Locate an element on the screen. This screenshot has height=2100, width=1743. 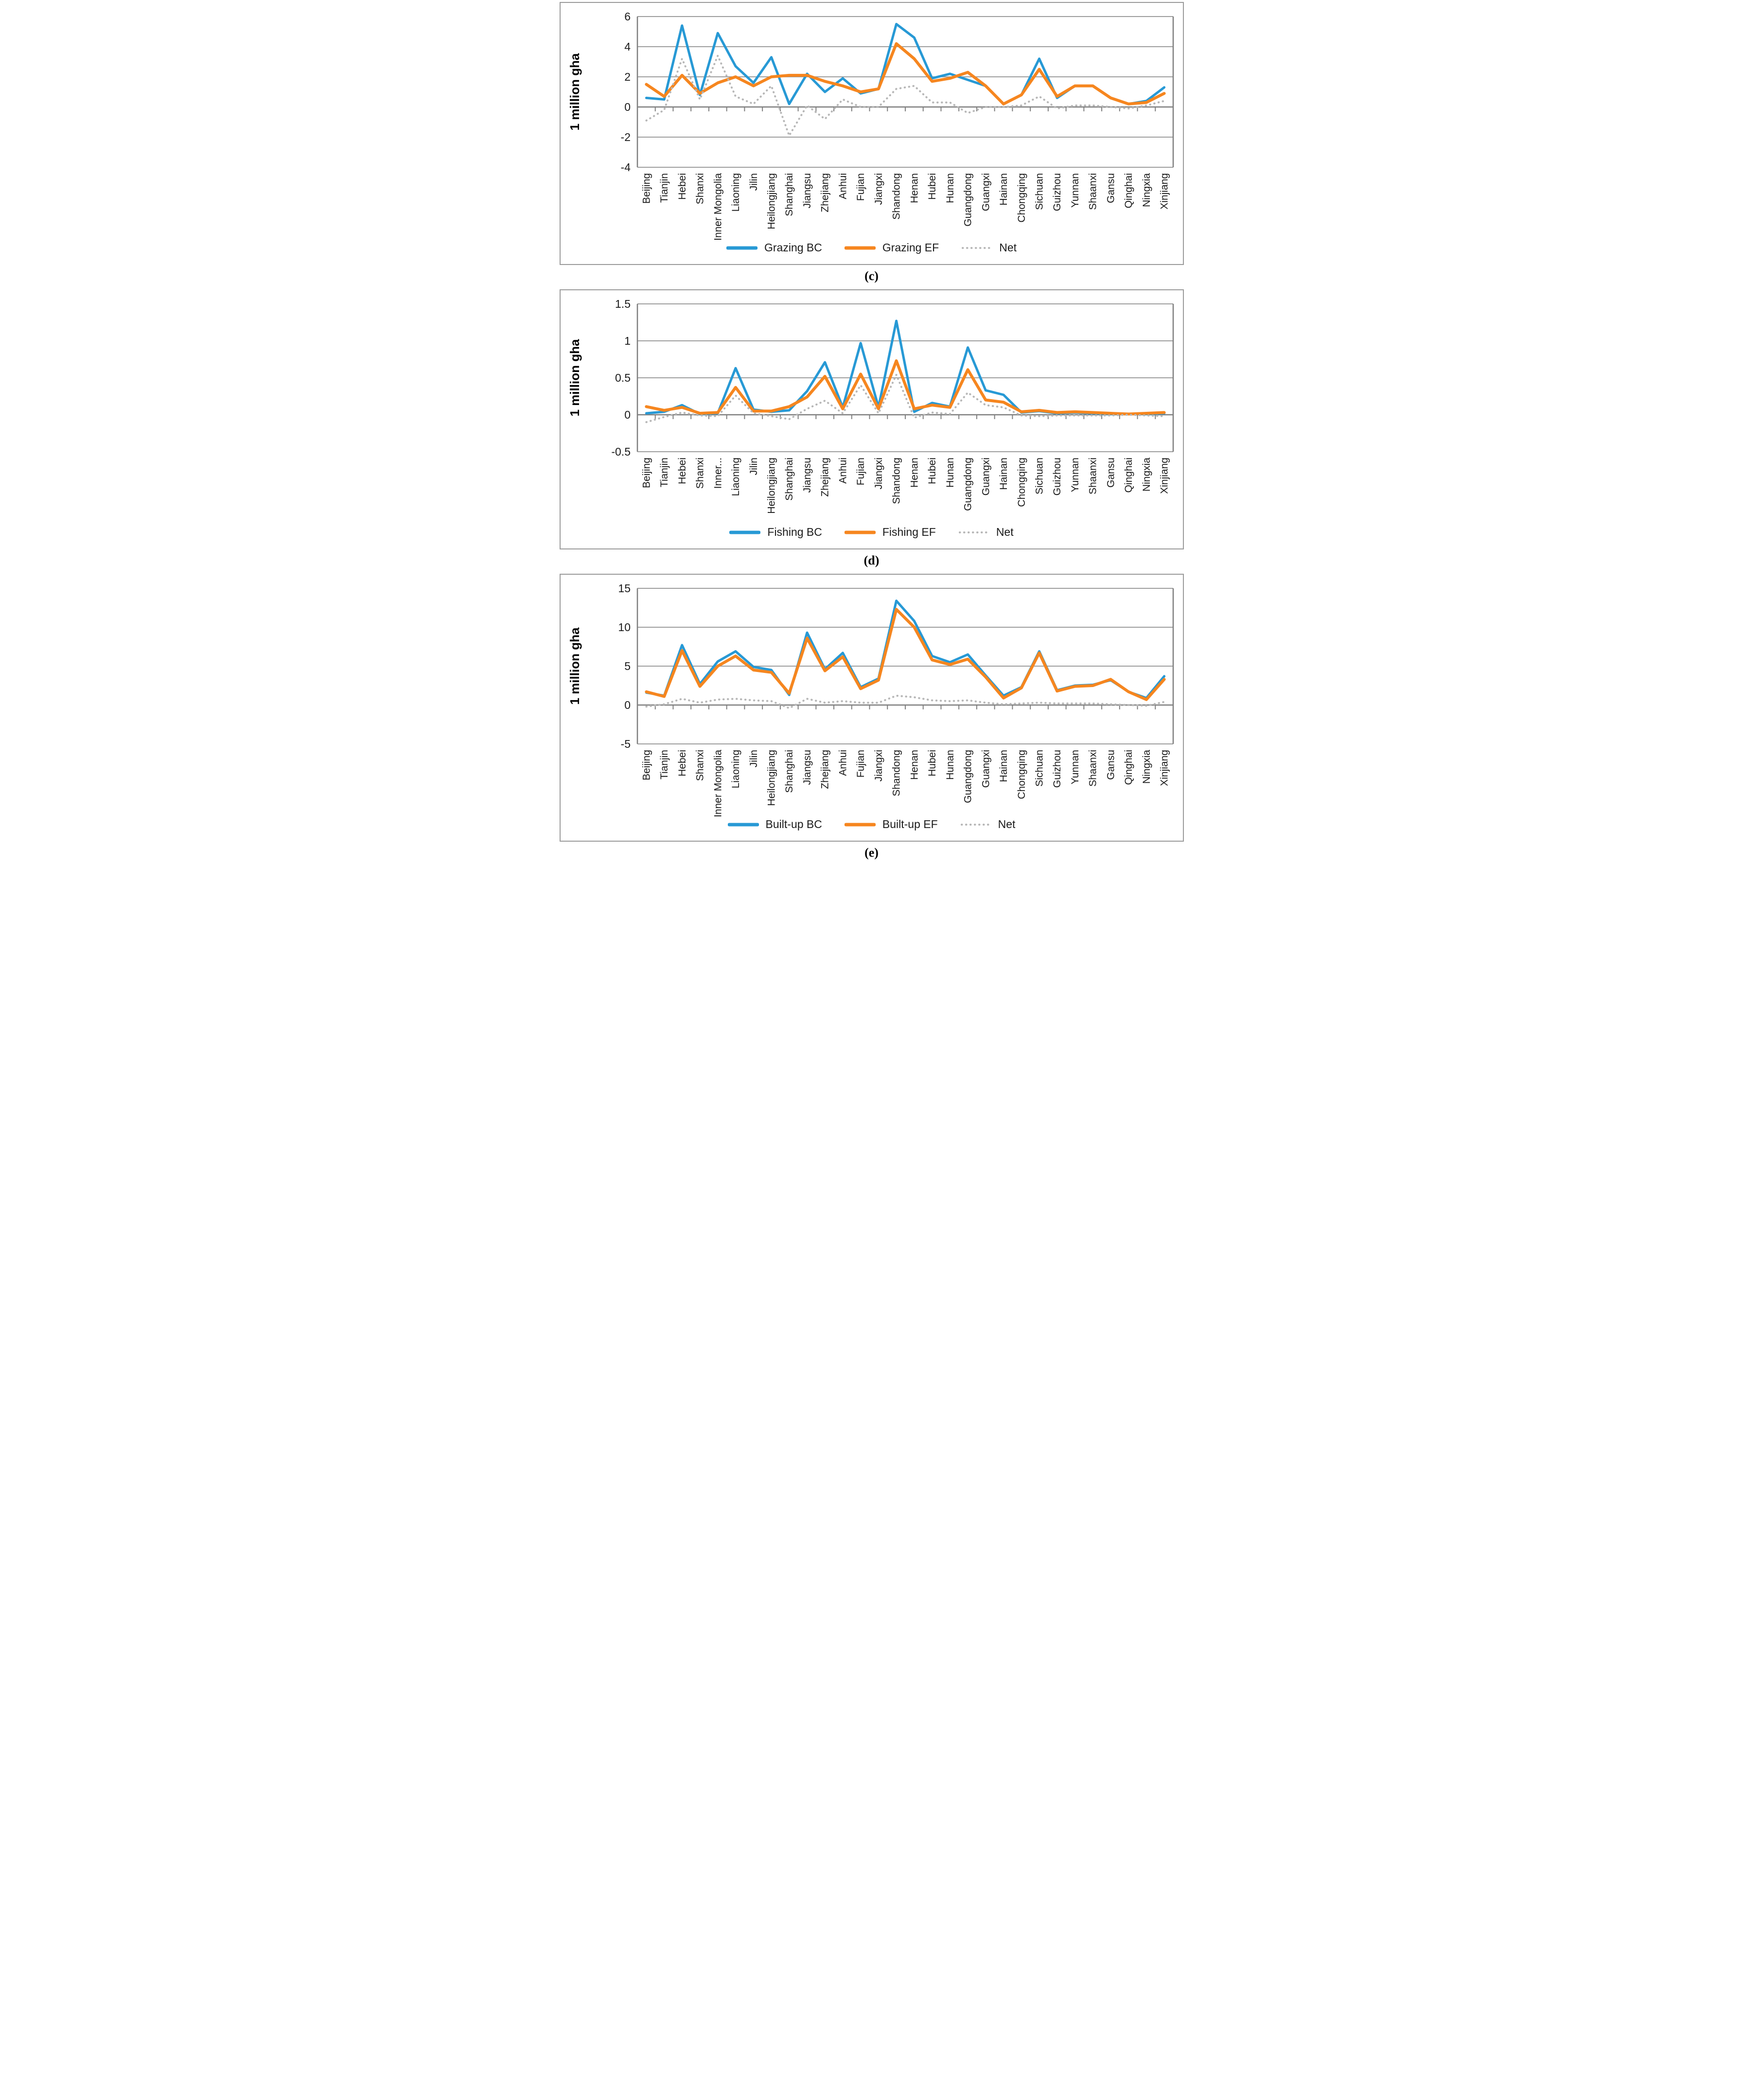
legend-item: Built-up EF is located at coordinates (891, 824).